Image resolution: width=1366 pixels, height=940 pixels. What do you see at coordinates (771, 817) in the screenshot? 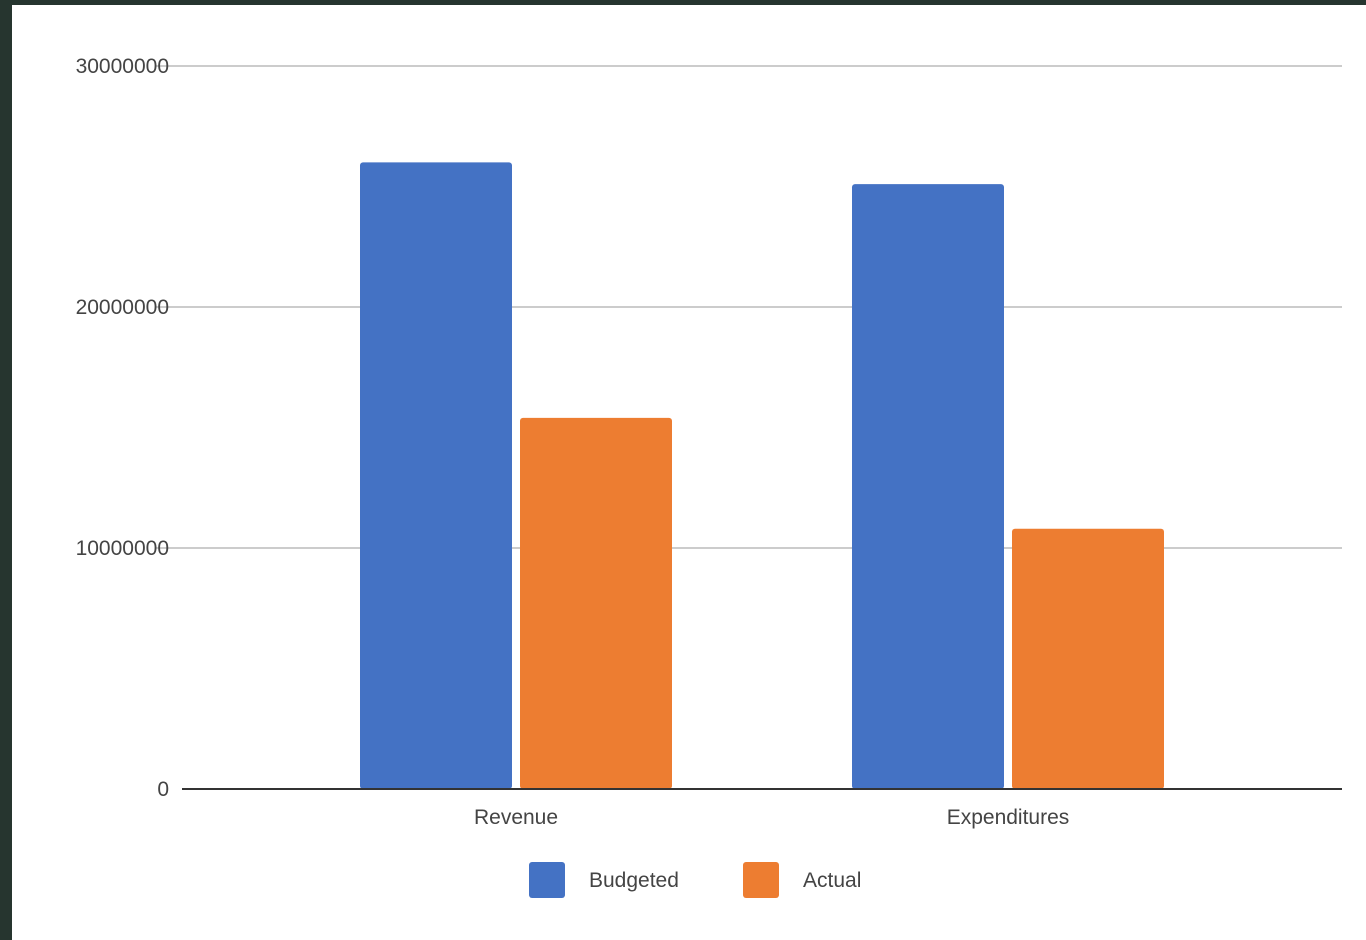
I see `x-axis-labels: Revenue Expenditures` at bounding box center [771, 817].